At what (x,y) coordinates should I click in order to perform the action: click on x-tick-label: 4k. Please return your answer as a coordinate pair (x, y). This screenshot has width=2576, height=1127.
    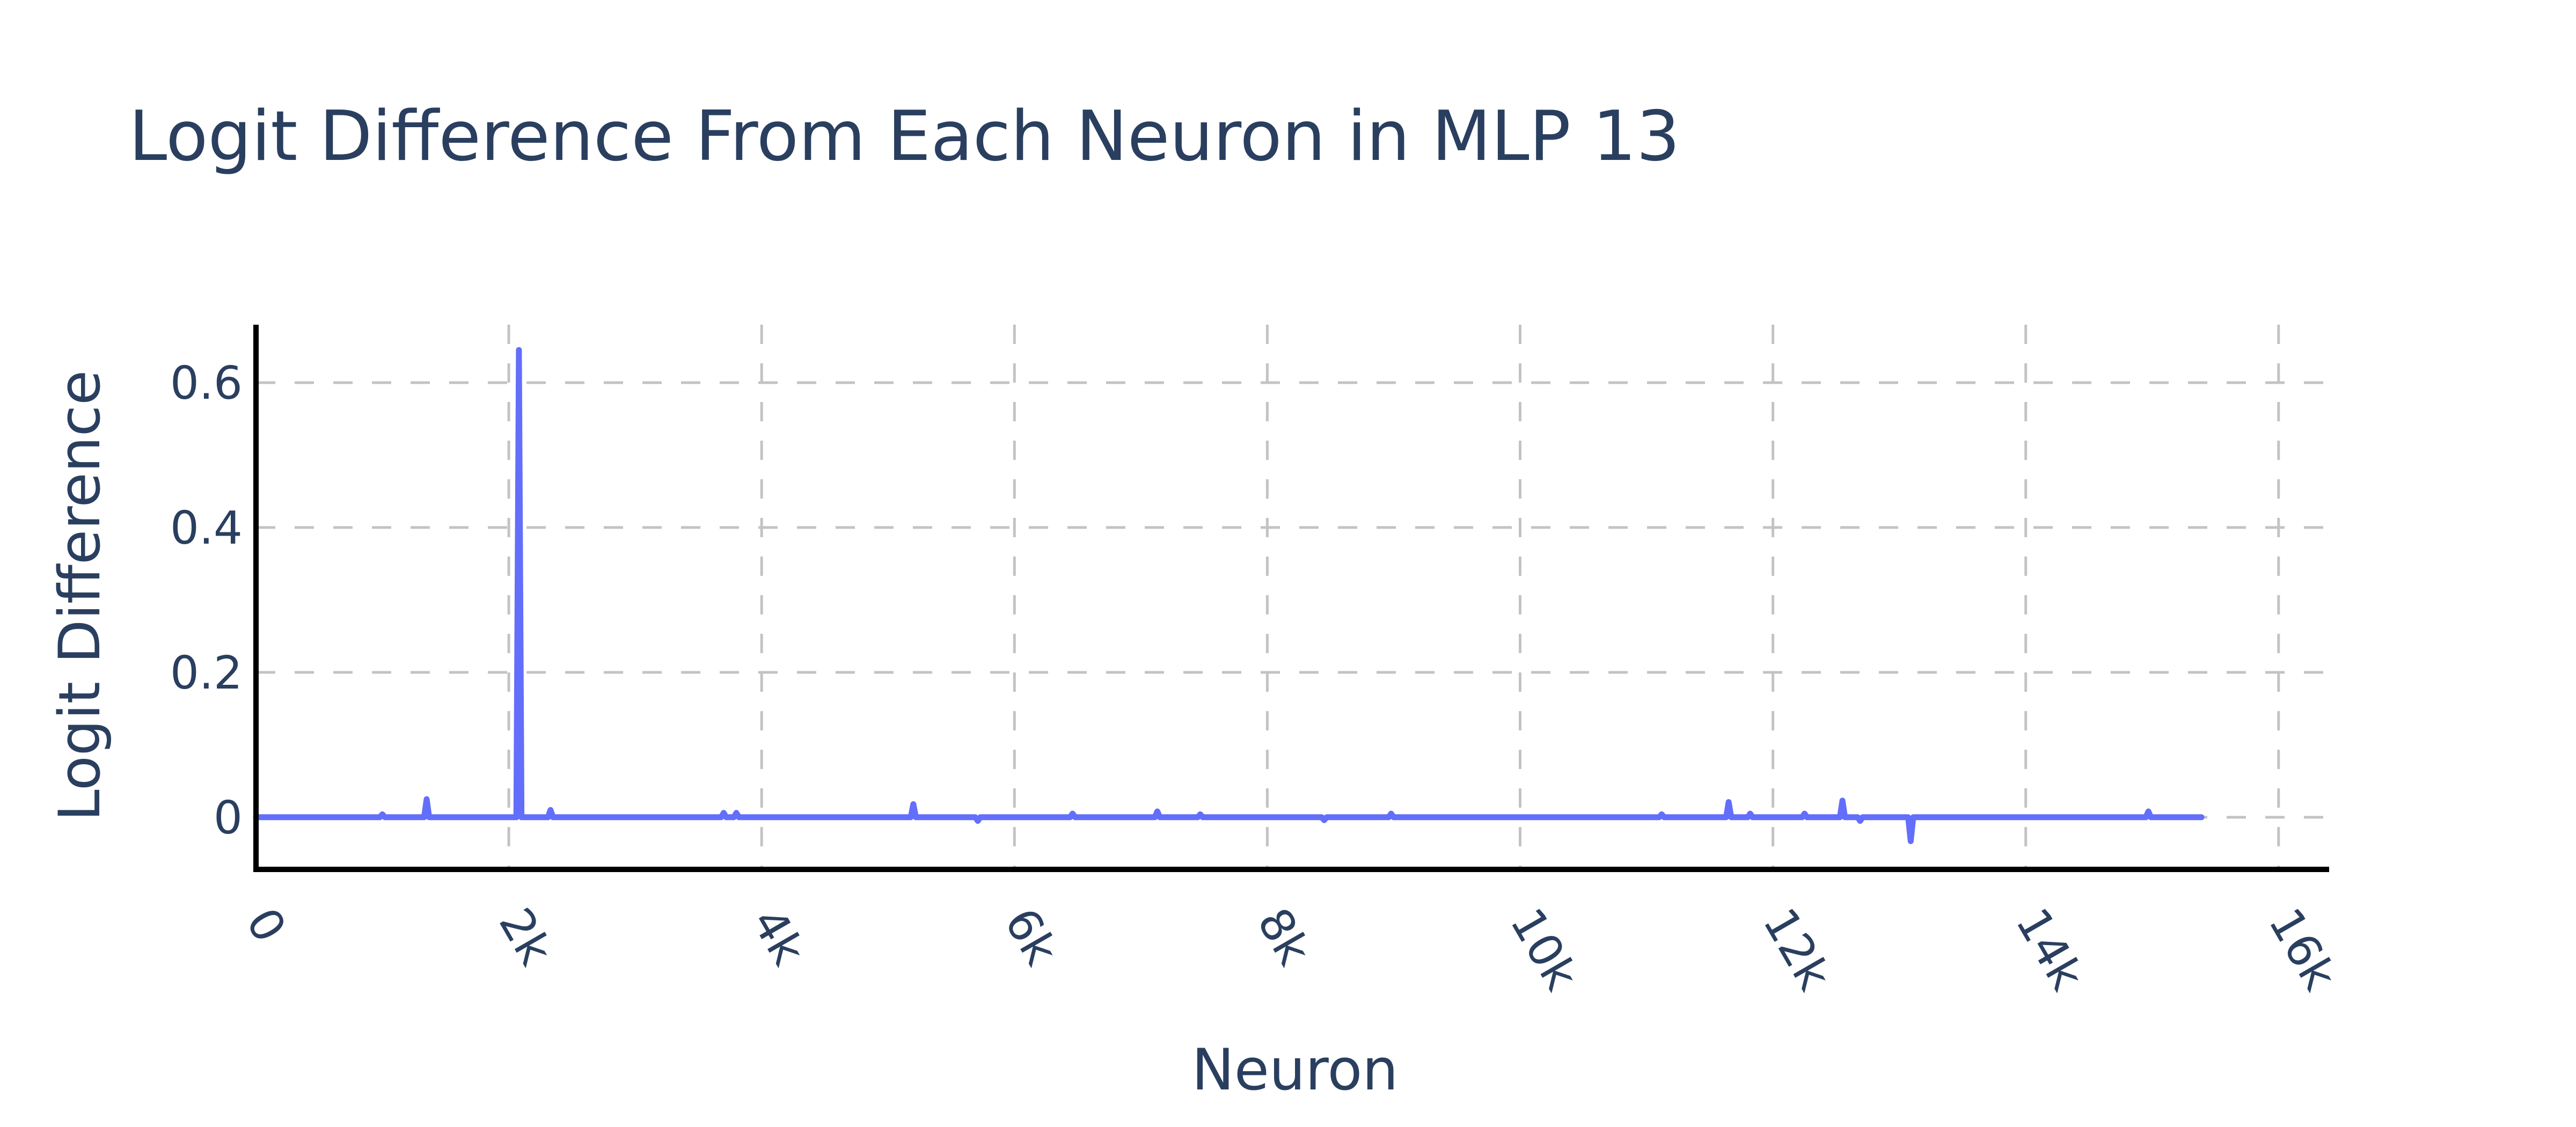
    Looking at the image, I should click on (778, 936).